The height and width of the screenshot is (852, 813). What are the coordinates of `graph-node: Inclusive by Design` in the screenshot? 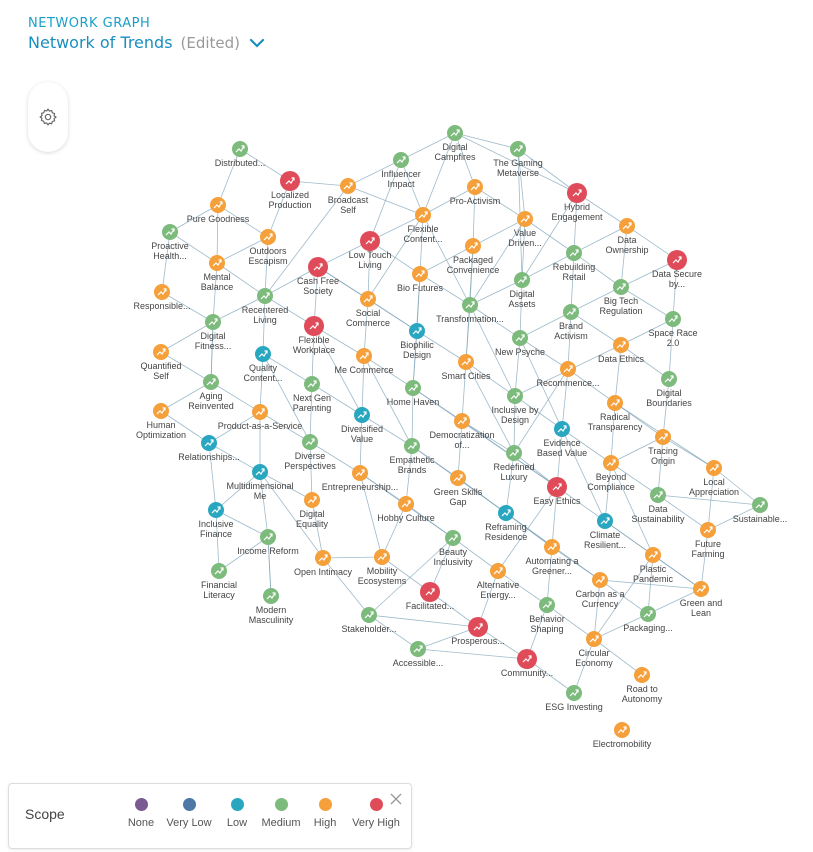 It's located at (515, 406).